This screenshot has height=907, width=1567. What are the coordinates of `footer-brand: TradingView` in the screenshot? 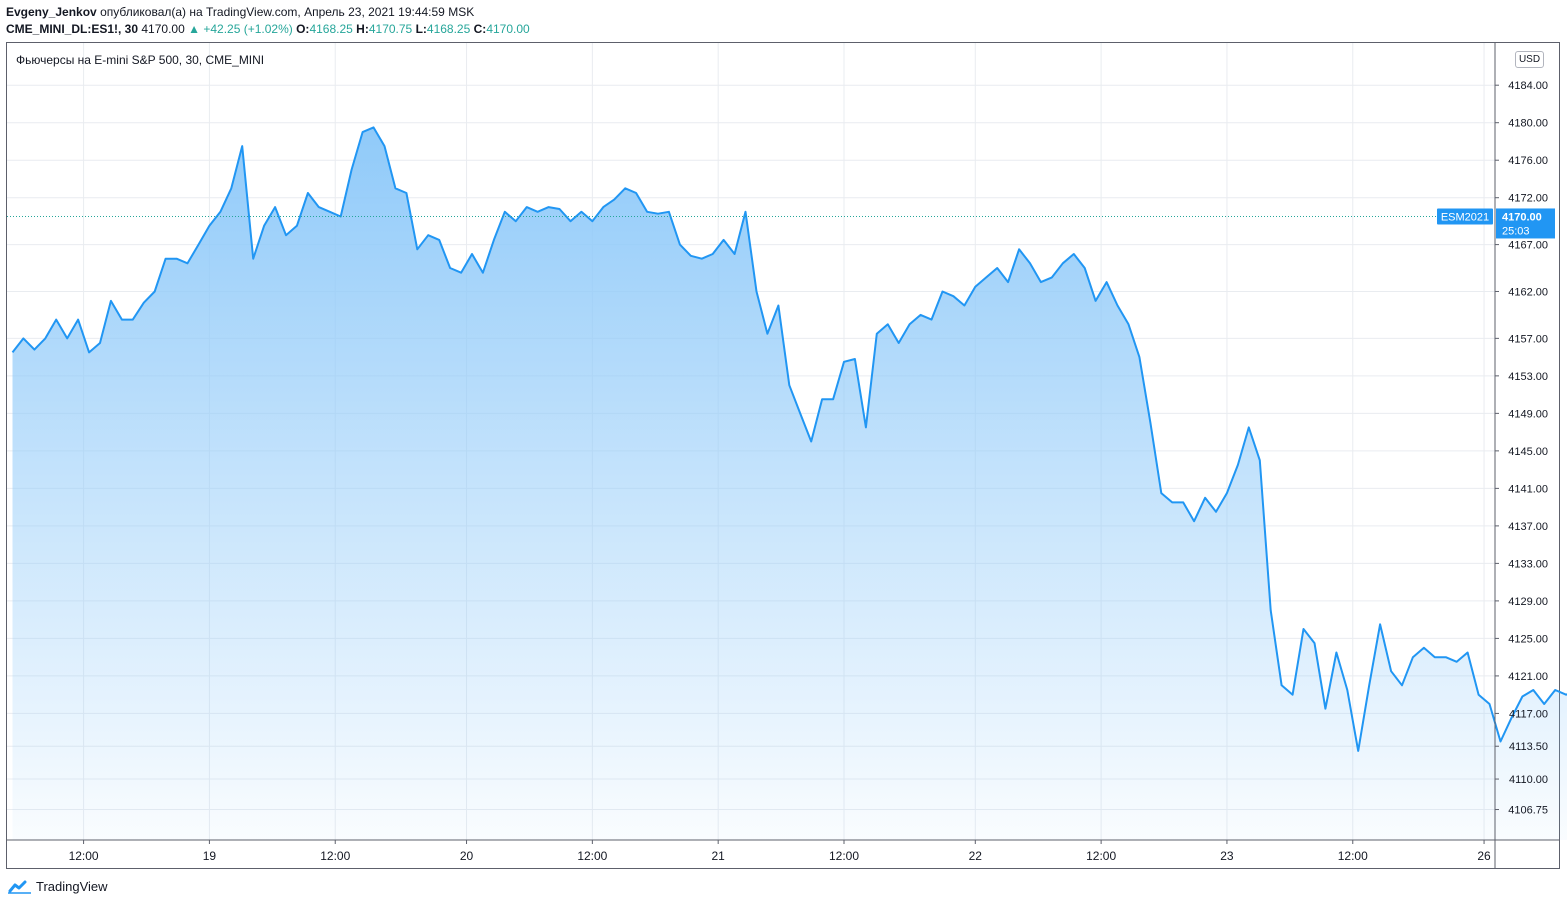 It's located at (57, 886).